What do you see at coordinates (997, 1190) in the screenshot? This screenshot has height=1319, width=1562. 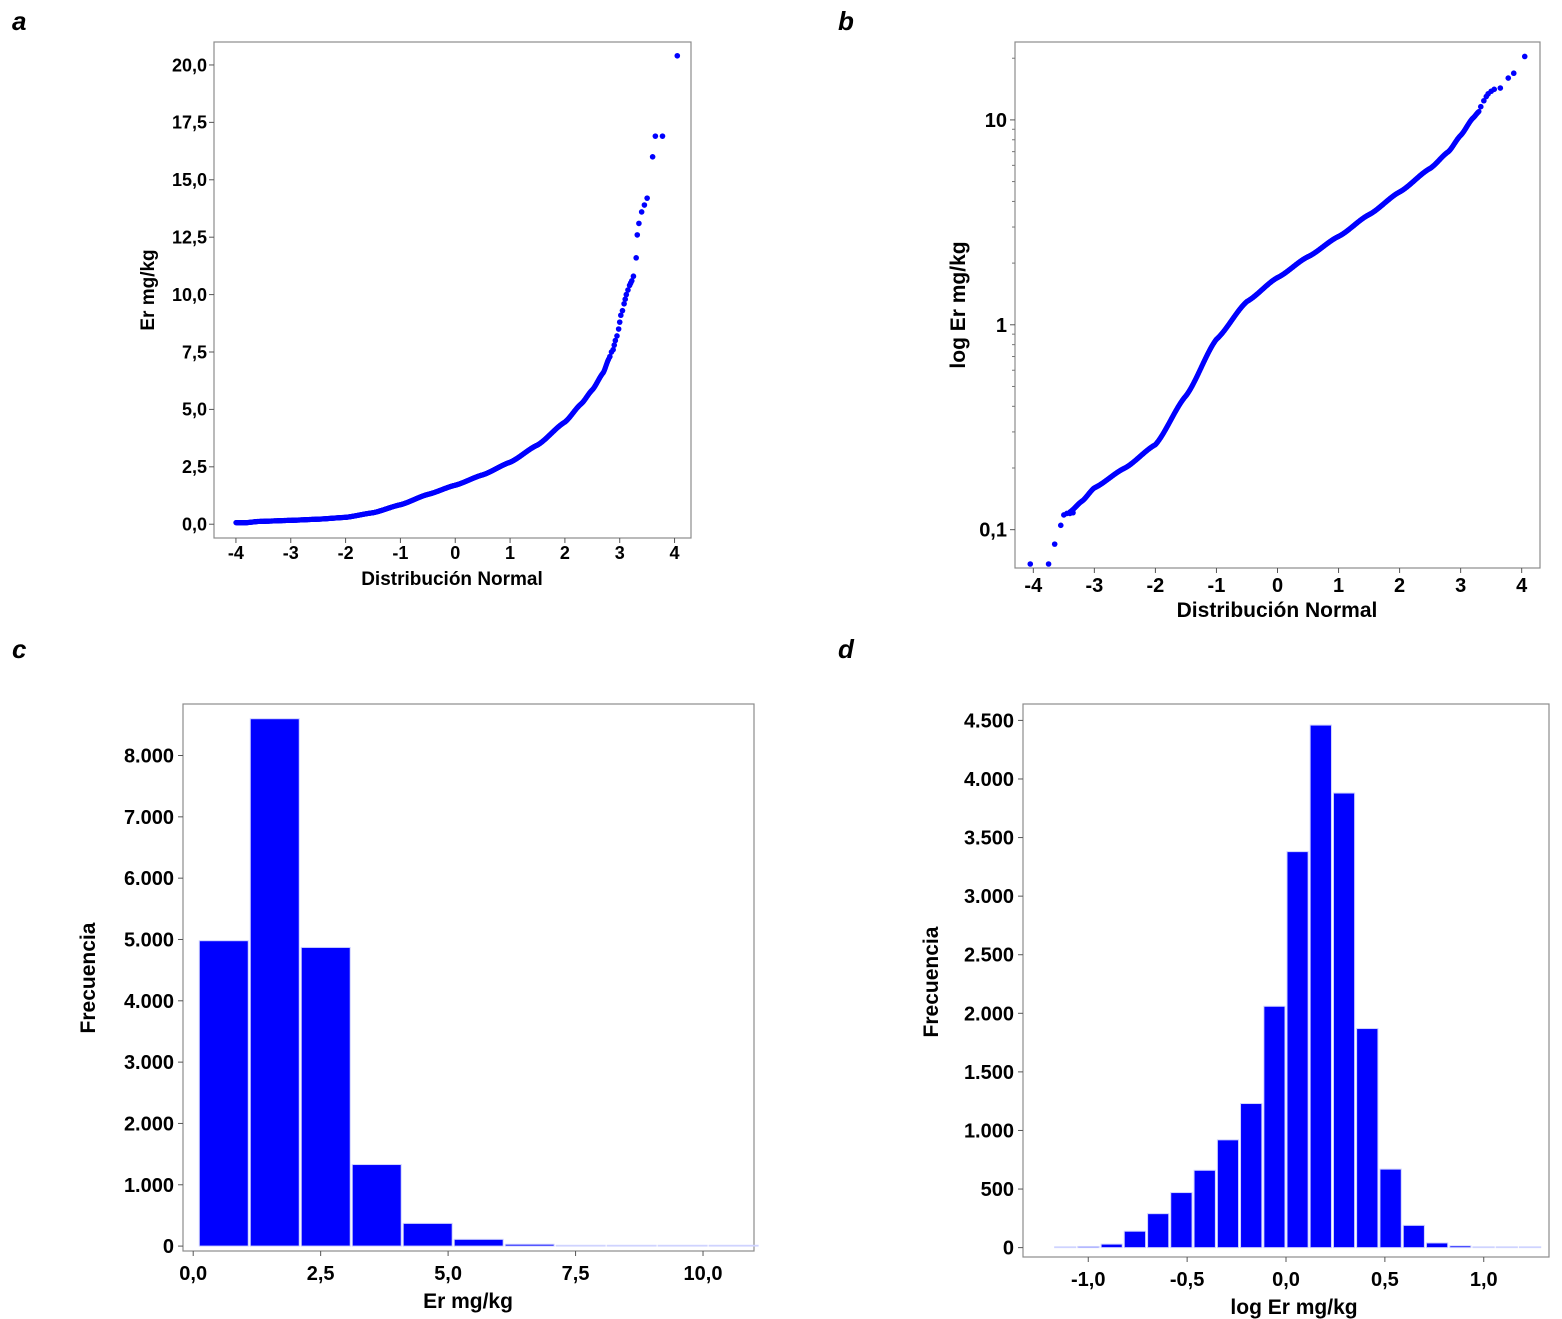 I see `y-tick-label: 500` at bounding box center [997, 1190].